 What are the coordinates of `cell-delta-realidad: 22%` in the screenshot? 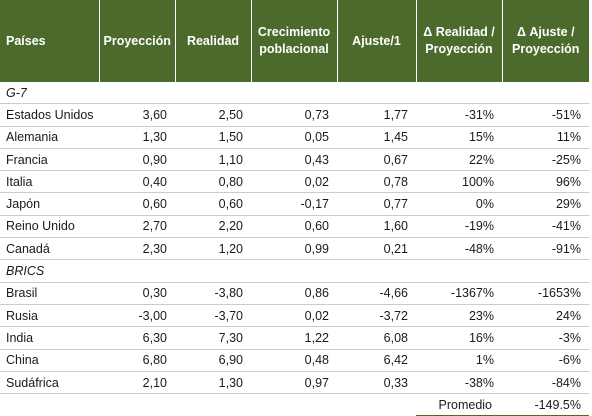 It's located at (459, 160).